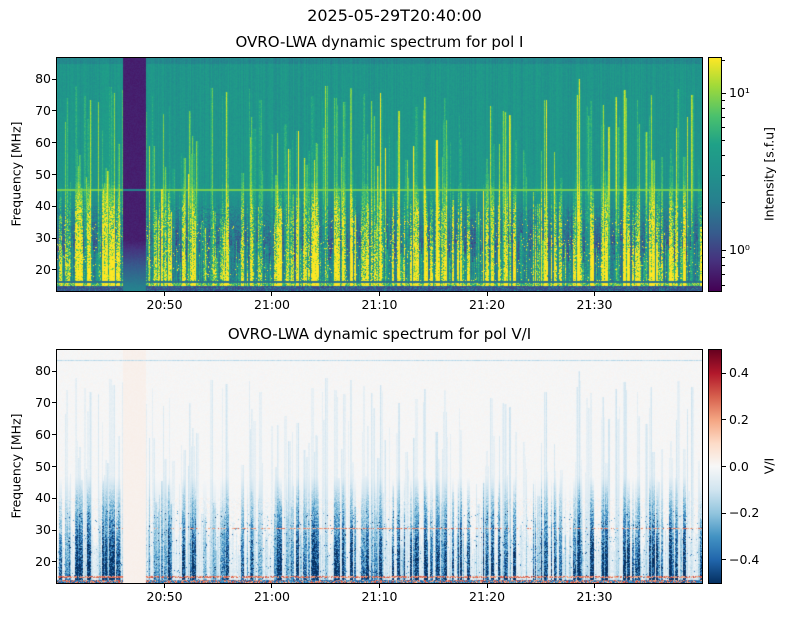 The width and height of the screenshot is (789, 617). Describe the element at coordinates (43, 206) in the screenshot. I see `y-tick-label-panel0: 40` at that location.